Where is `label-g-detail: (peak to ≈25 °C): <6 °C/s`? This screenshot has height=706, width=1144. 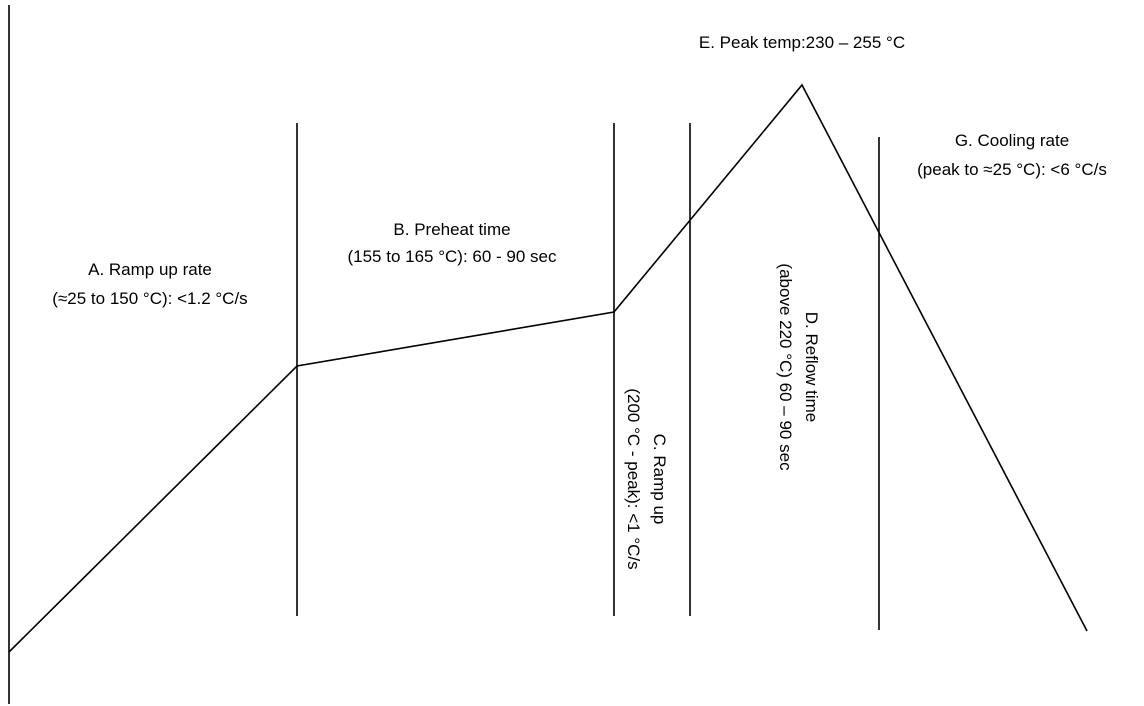 label-g-detail: (peak to ≈25 °C): <6 °C/s is located at coordinates (1012, 169).